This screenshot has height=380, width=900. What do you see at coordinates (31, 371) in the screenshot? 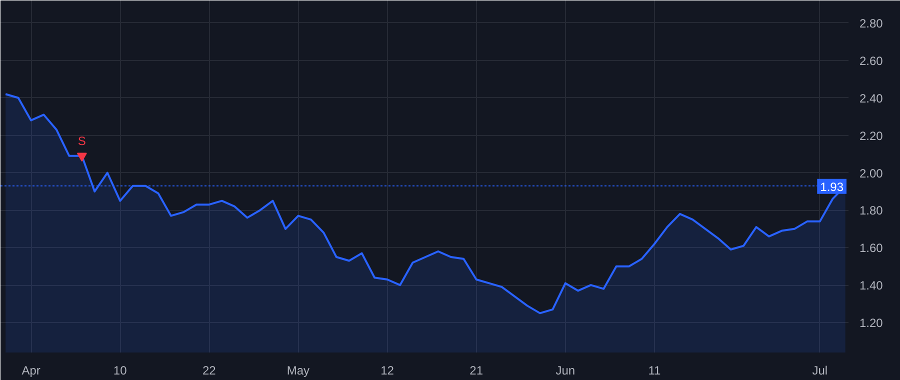
I see `x-tick-label: Apr` at bounding box center [31, 371].